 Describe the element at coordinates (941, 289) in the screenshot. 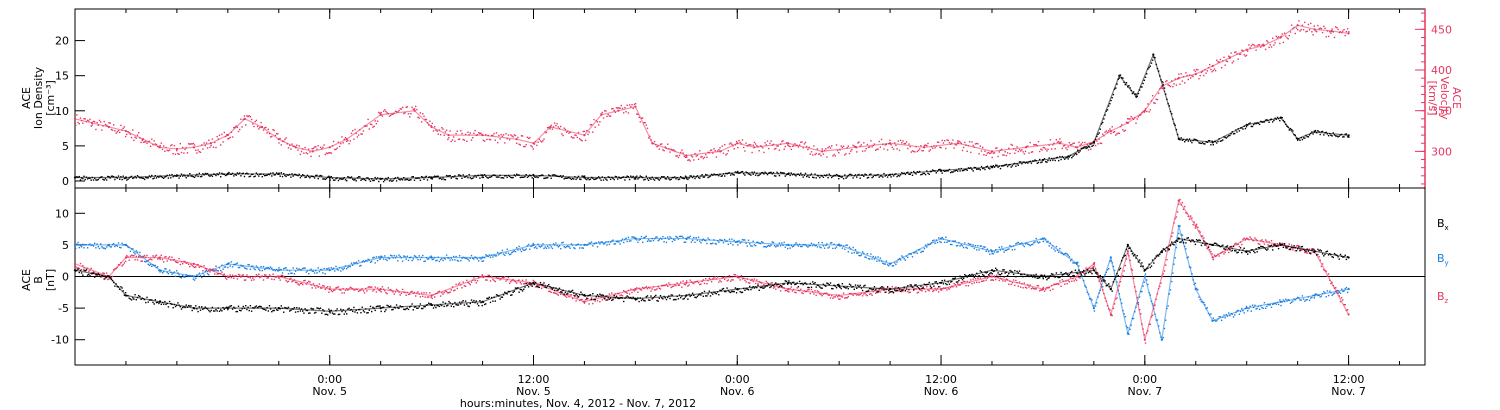

I see `bz-datum` at that location.